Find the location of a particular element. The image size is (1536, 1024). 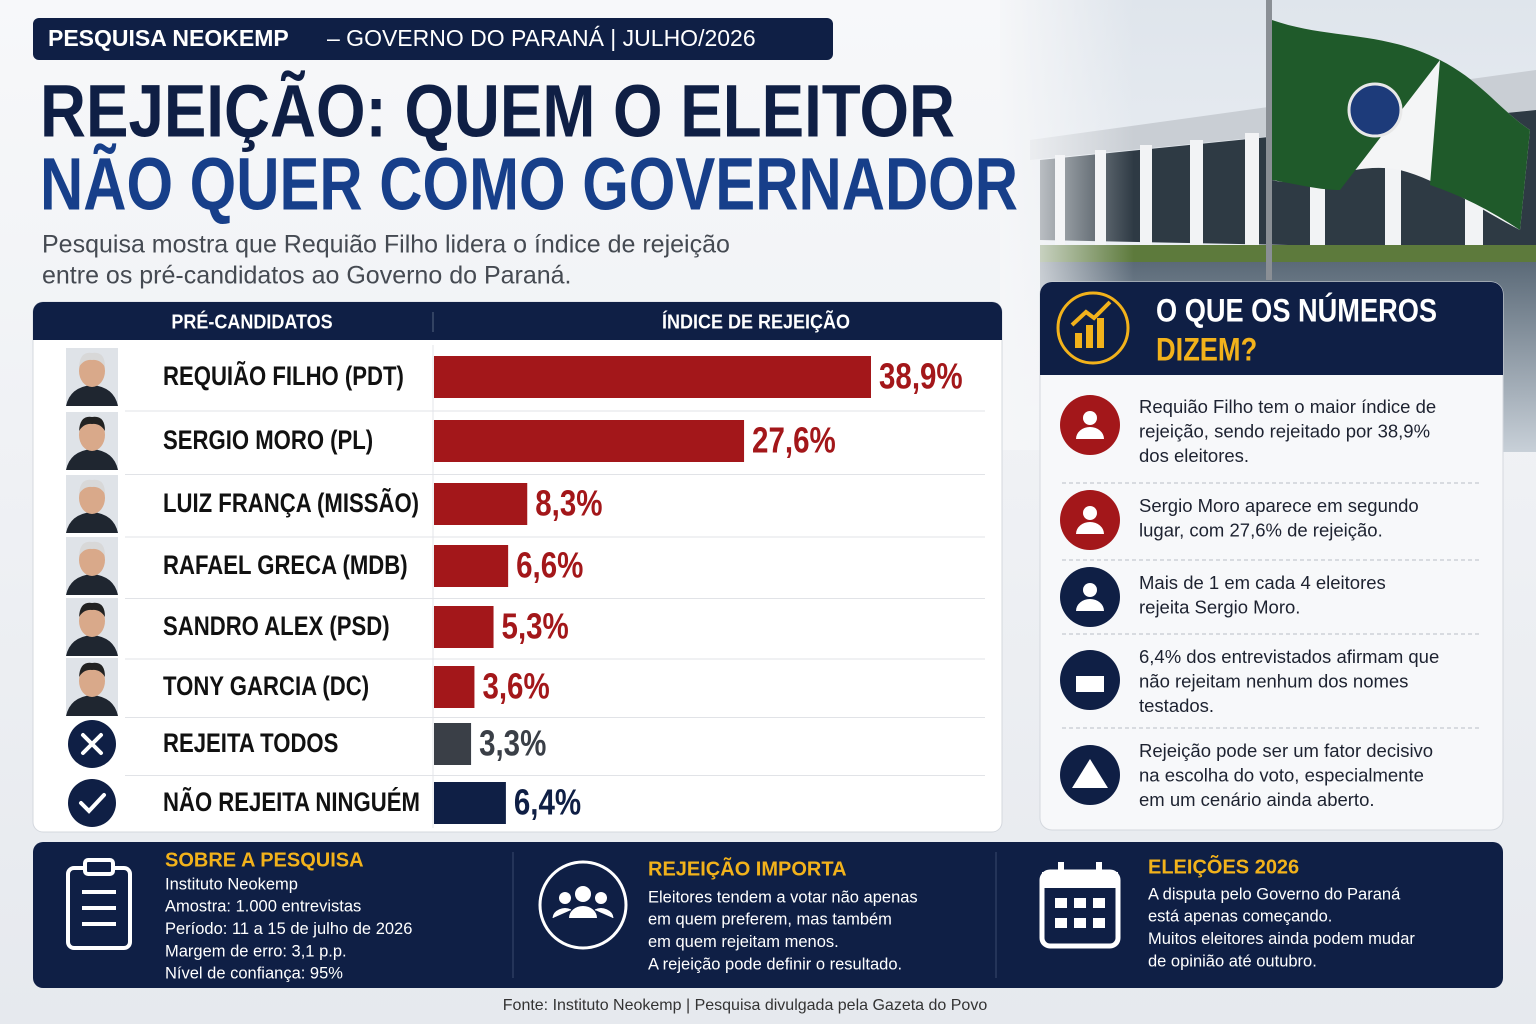

category-label: LUIZ FRANÇA (MISSÃO) is located at coordinates (291, 503).